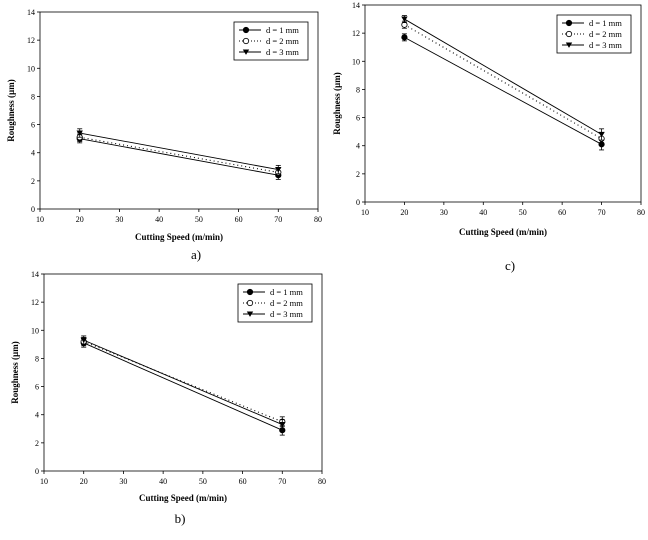 This screenshot has height=540, width=648. What do you see at coordinates (180, 518) in the screenshot?
I see `panel-label: b)` at bounding box center [180, 518].